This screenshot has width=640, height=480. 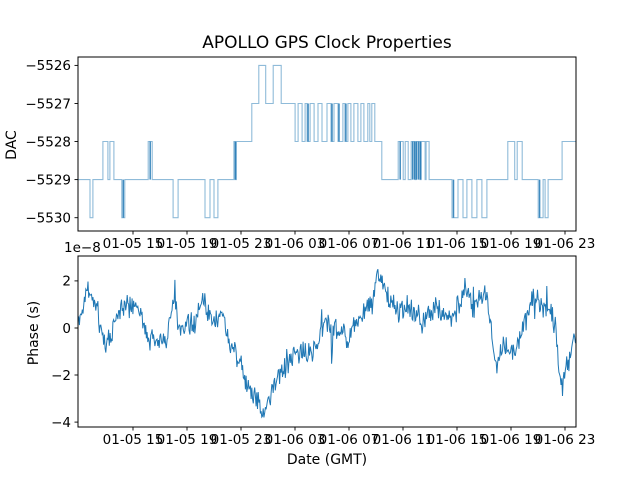 What do you see at coordinates (327, 43) in the screenshot?
I see `figure-title: APOLLO GPS Clock Properties` at bounding box center [327, 43].